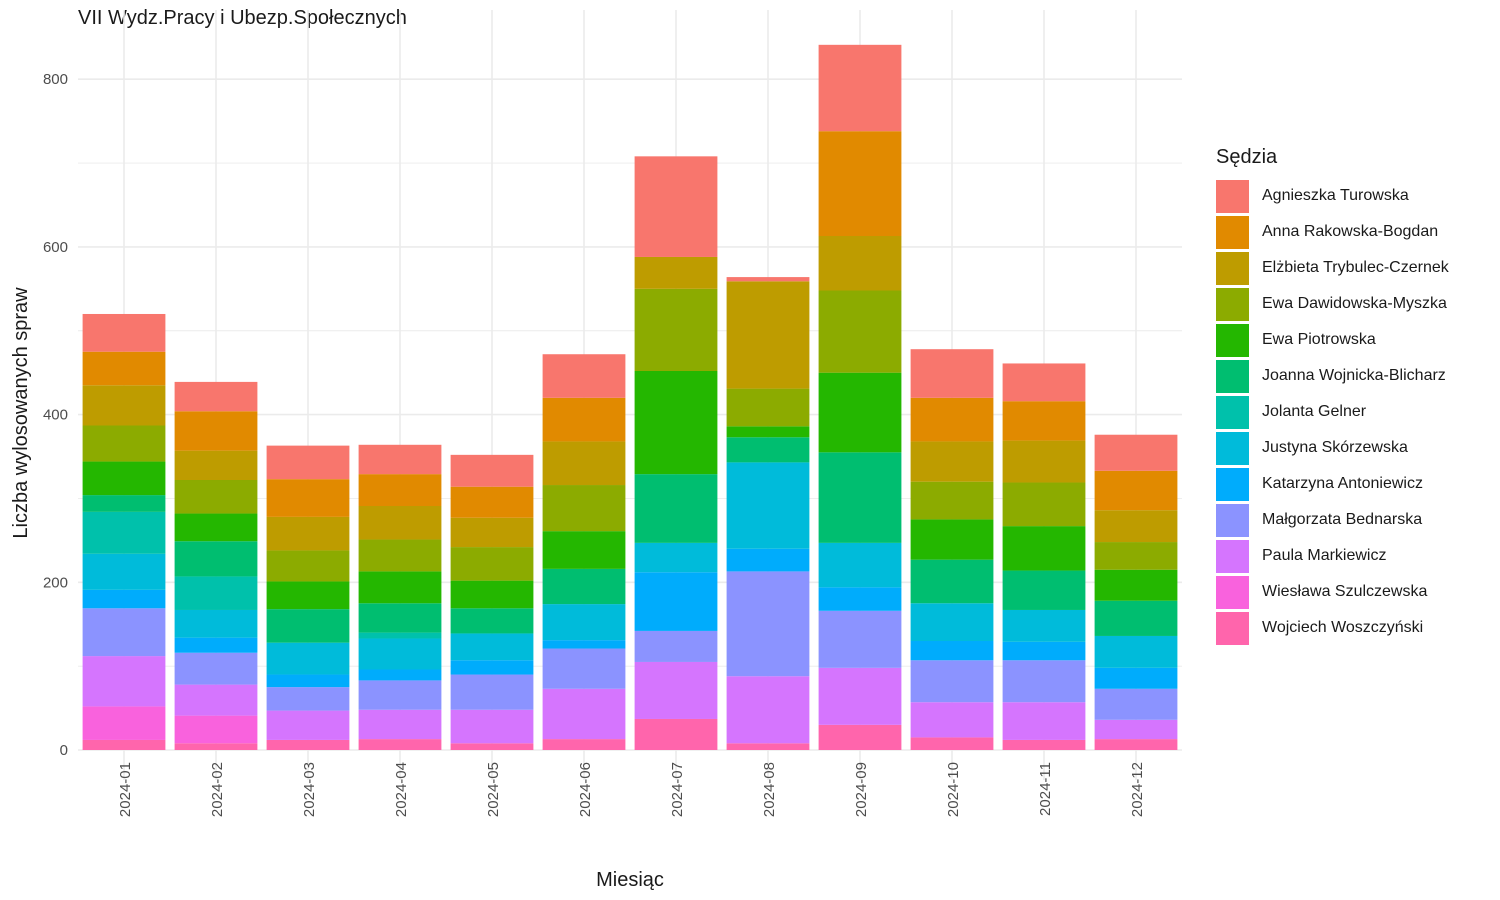 Image resolution: width=1500 pixels, height=900 pixels. I want to click on x-tick-label: 2024-01, so click(125, 789).